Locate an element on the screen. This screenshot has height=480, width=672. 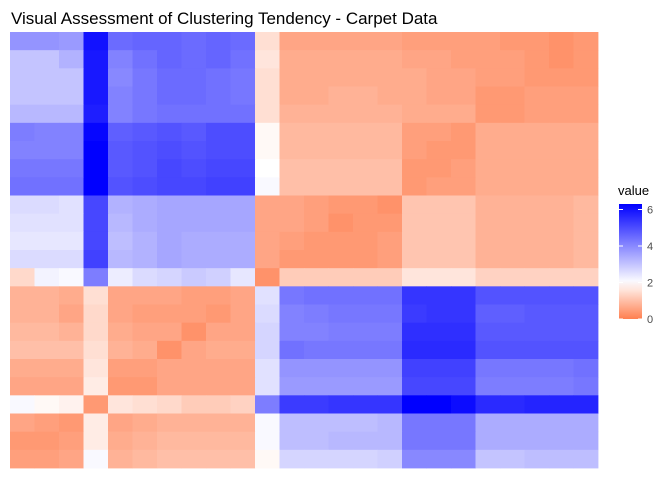
legend: value 0 2 4 6 is located at coordinates (635, 254).